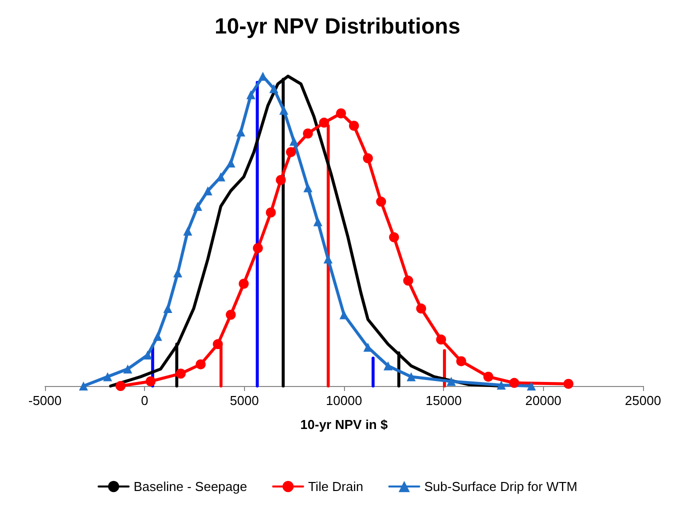 This screenshot has width=675, height=506. Describe the element at coordinates (337, 26) in the screenshot. I see `chart-title: 10-yr NPV Distributions` at that location.